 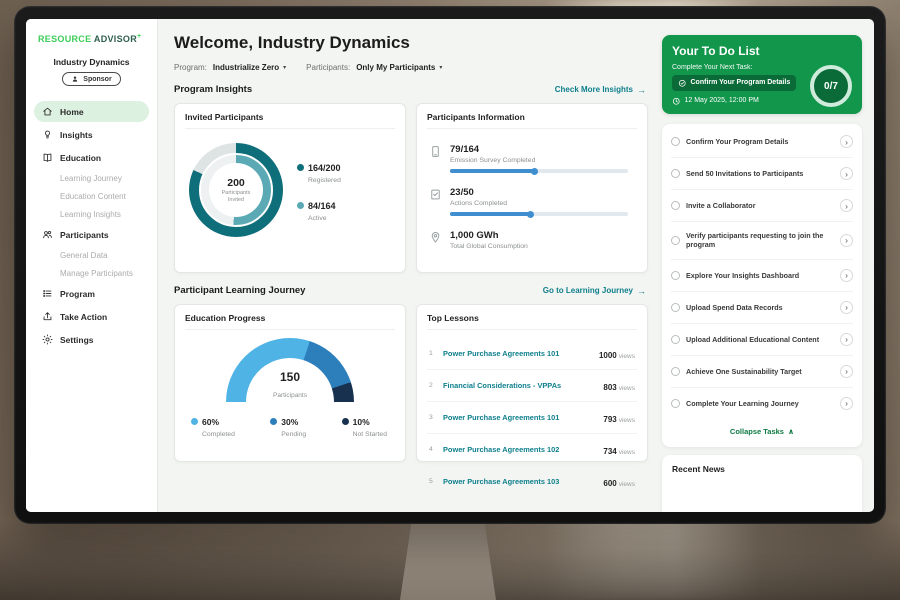 I want to click on program-select: Industrialize Zero ▾, so click(x=249, y=67).